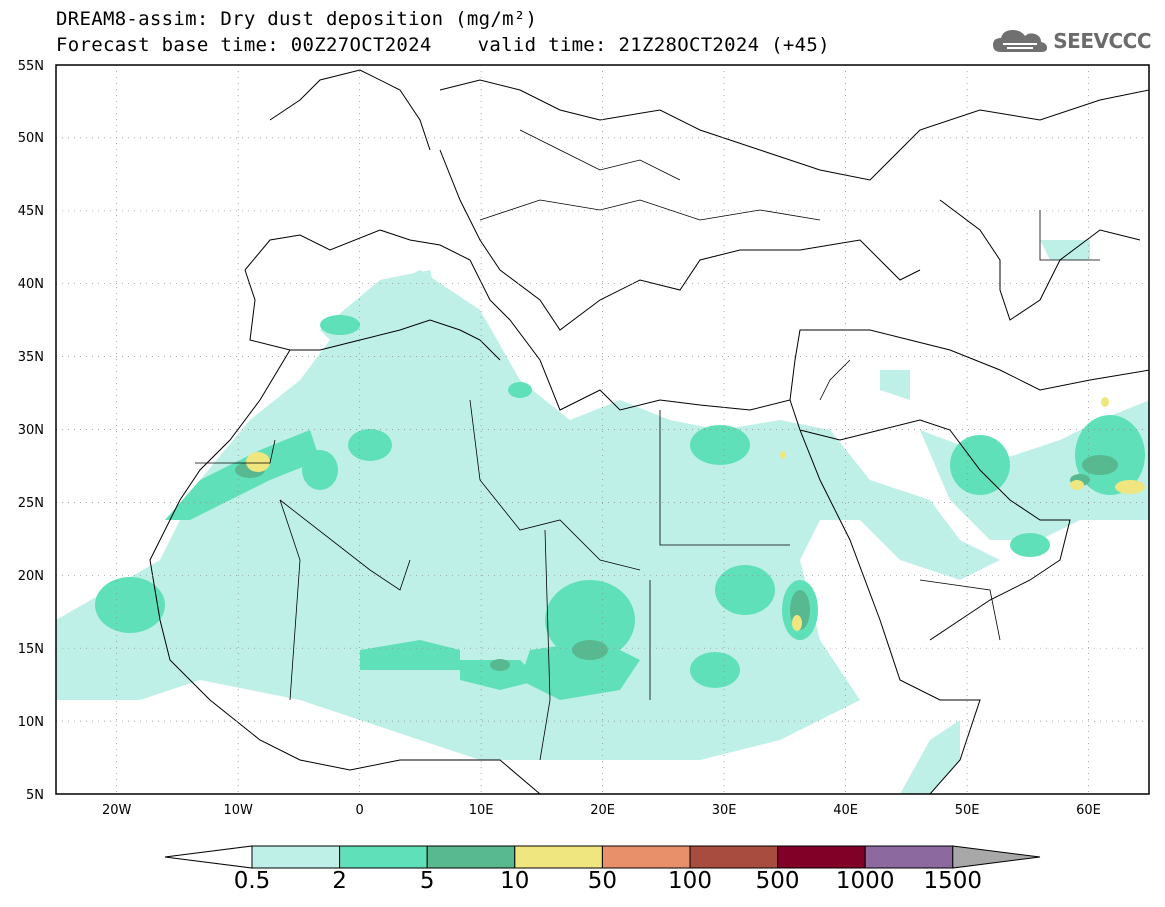 Image resolution: width=1165 pixels, height=907 pixels. Describe the element at coordinates (31, 503) in the screenshot. I see `lat-tick-label: 25N` at that location.